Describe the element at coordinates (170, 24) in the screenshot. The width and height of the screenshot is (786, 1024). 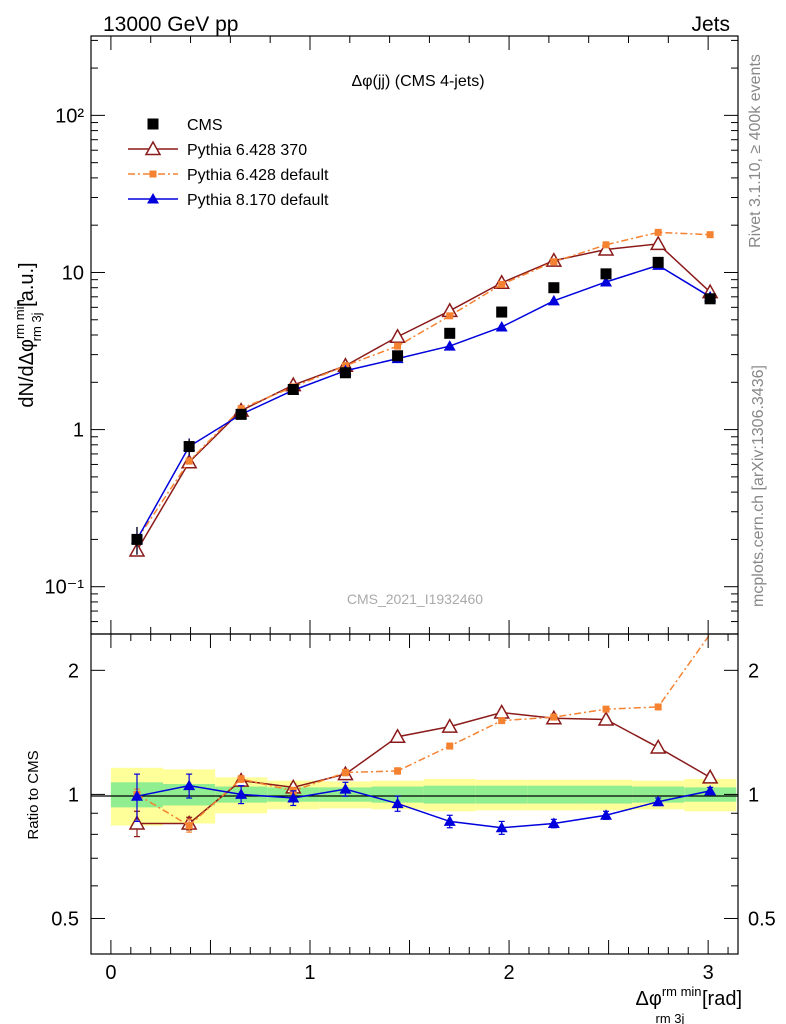
I see `header-energy: 13000 GeV pp` at that location.